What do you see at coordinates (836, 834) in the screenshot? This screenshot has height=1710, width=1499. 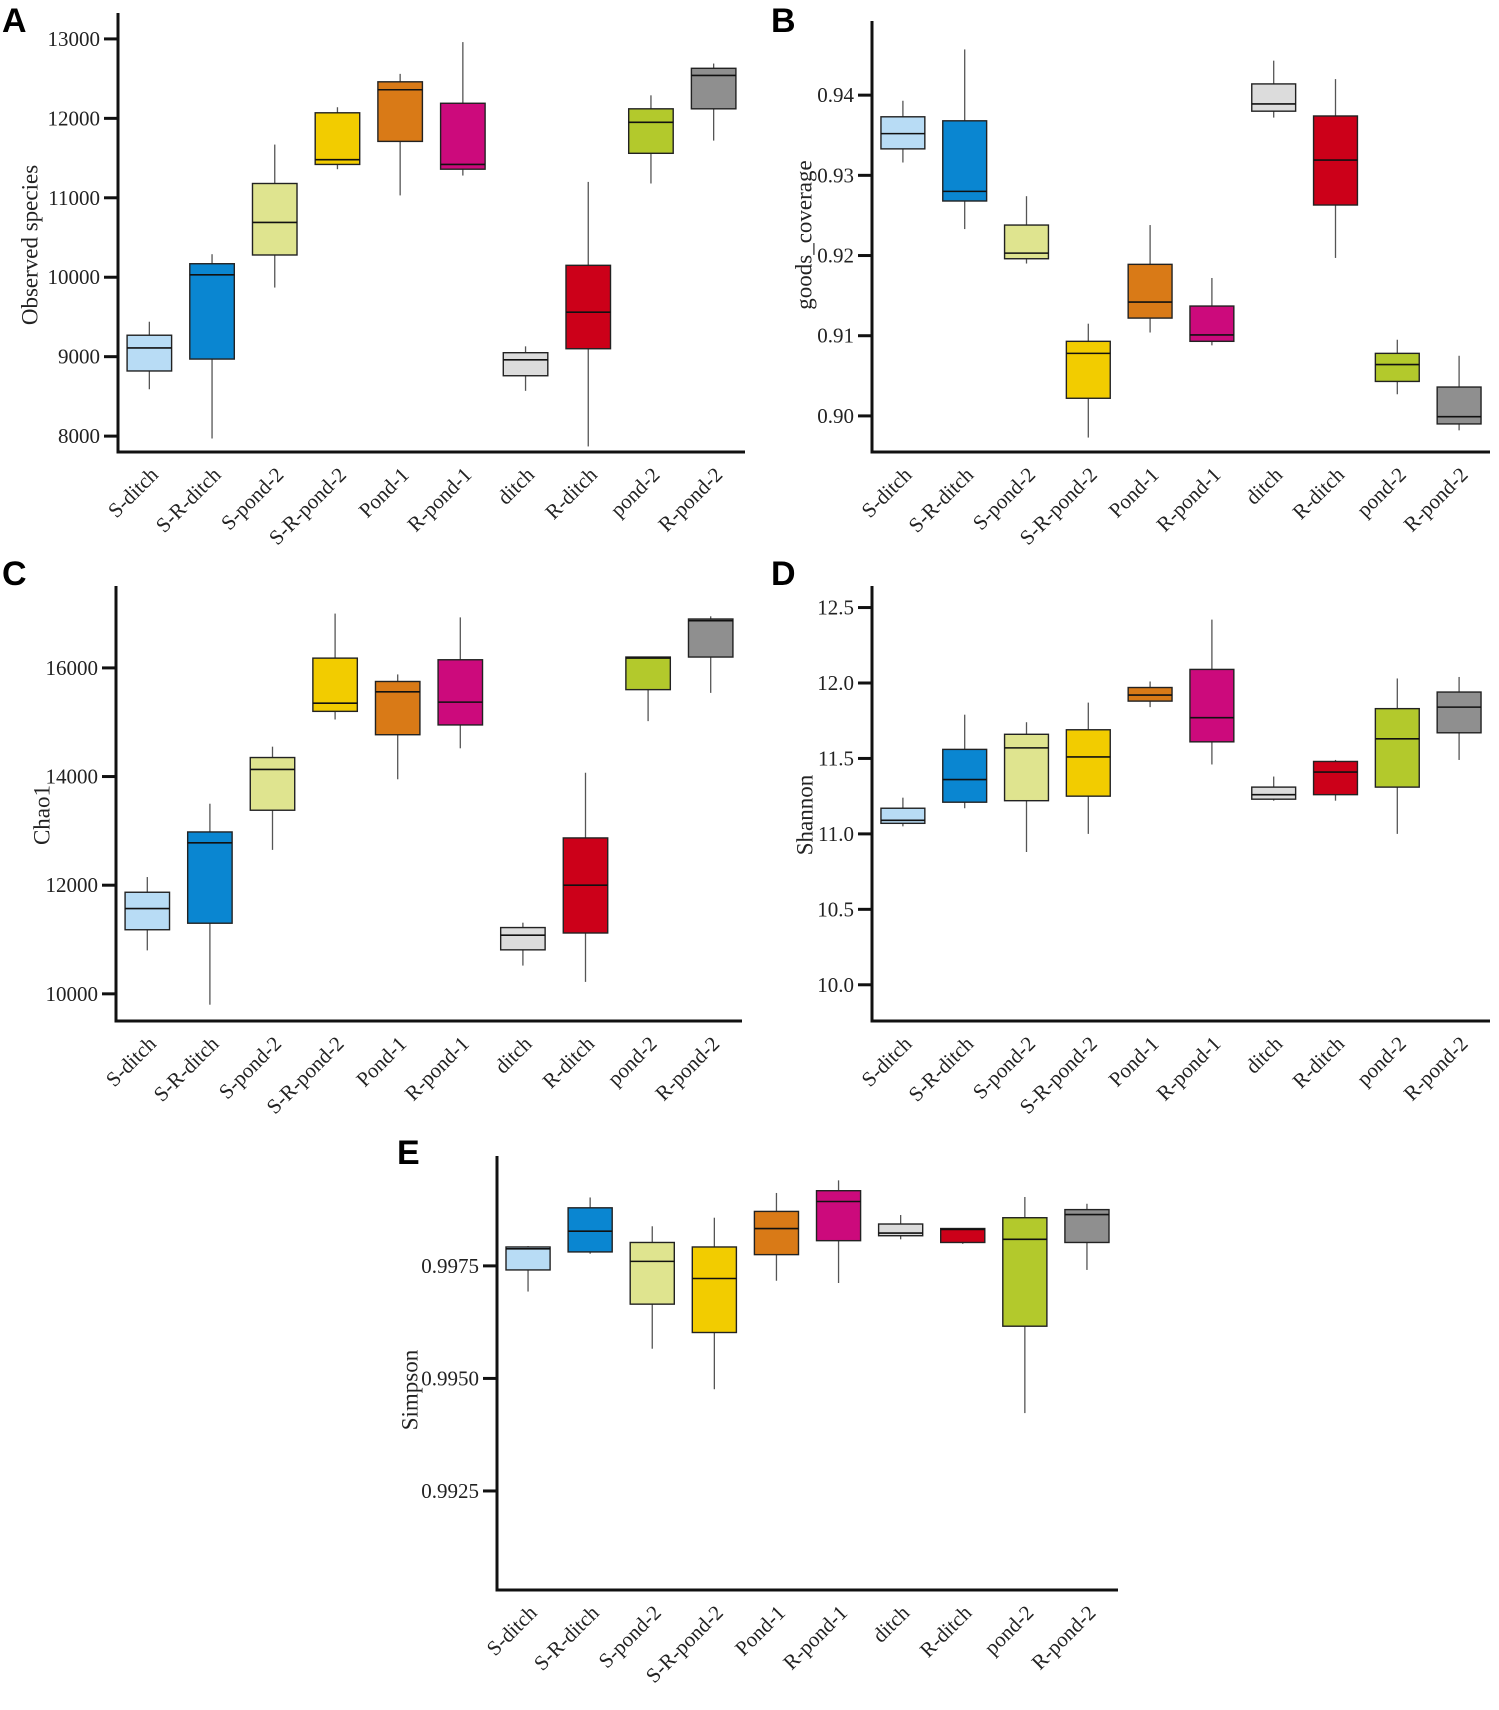 I see `y-tick-label: 11.0` at bounding box center [836, 834].